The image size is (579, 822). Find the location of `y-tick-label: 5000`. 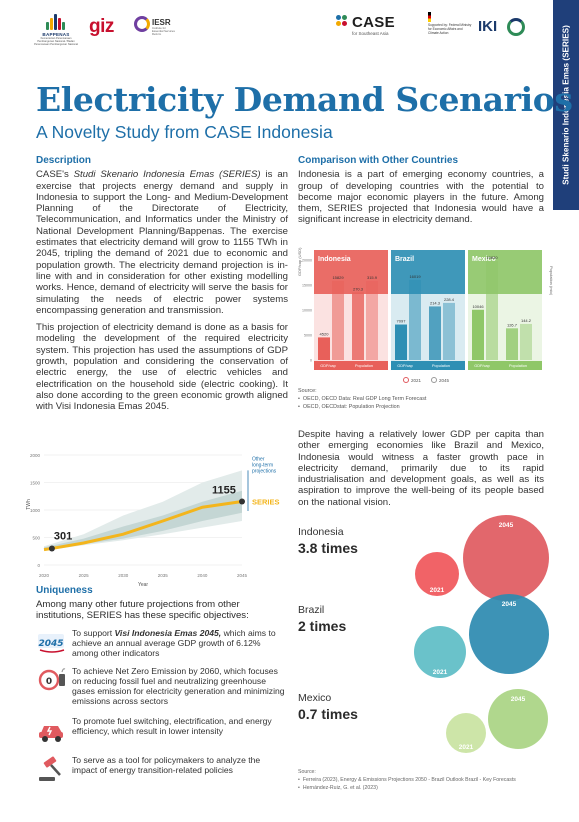

y-tick-label: 5000 is located at coordinates (308, 336).